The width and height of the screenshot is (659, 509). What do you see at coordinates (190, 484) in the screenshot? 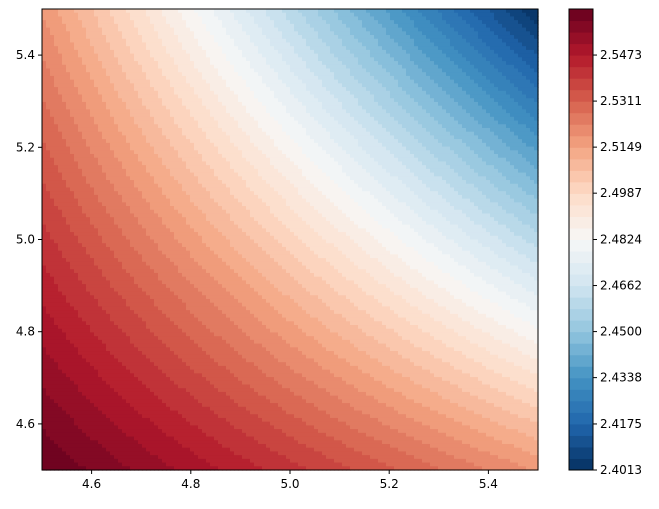
I see `x-tick-label: 4.8` at bounding box center [190, 484].